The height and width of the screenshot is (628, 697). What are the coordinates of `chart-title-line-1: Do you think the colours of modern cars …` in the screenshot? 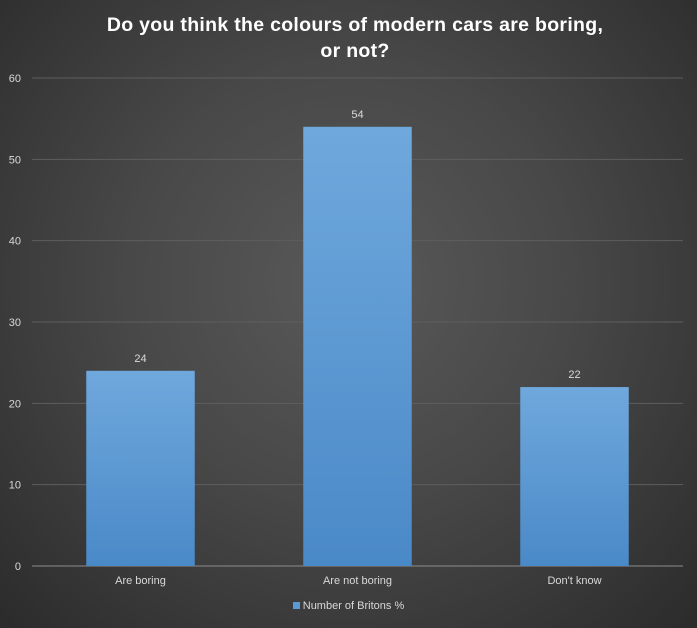 It's located at (355, 25).